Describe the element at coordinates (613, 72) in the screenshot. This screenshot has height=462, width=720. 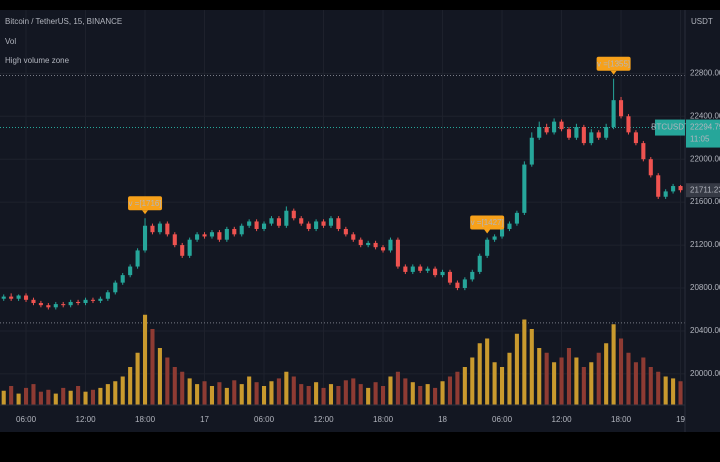
I see `annotation-pointer` at that location.